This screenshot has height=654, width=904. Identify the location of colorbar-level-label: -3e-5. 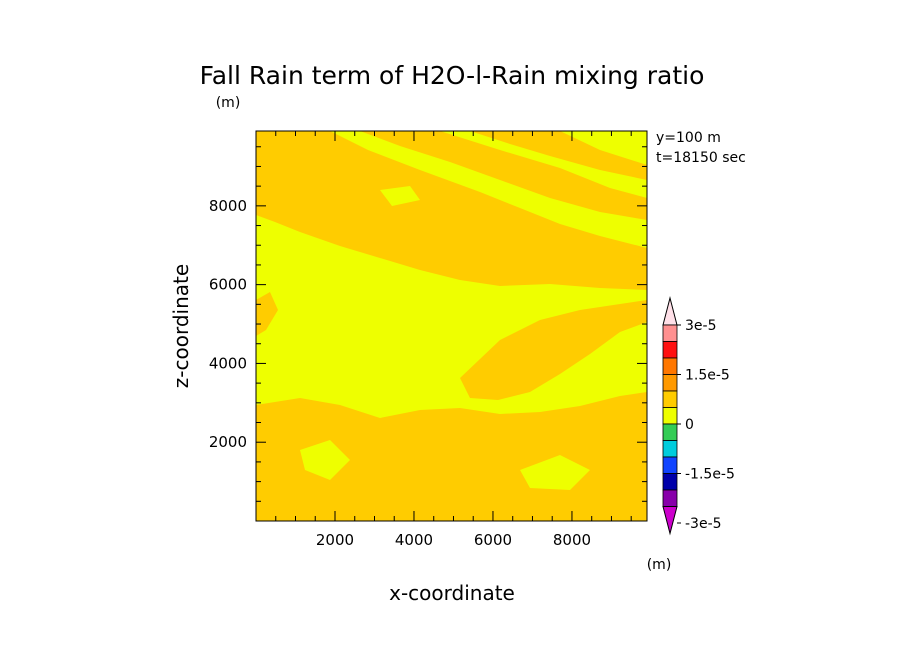
(703, 524).